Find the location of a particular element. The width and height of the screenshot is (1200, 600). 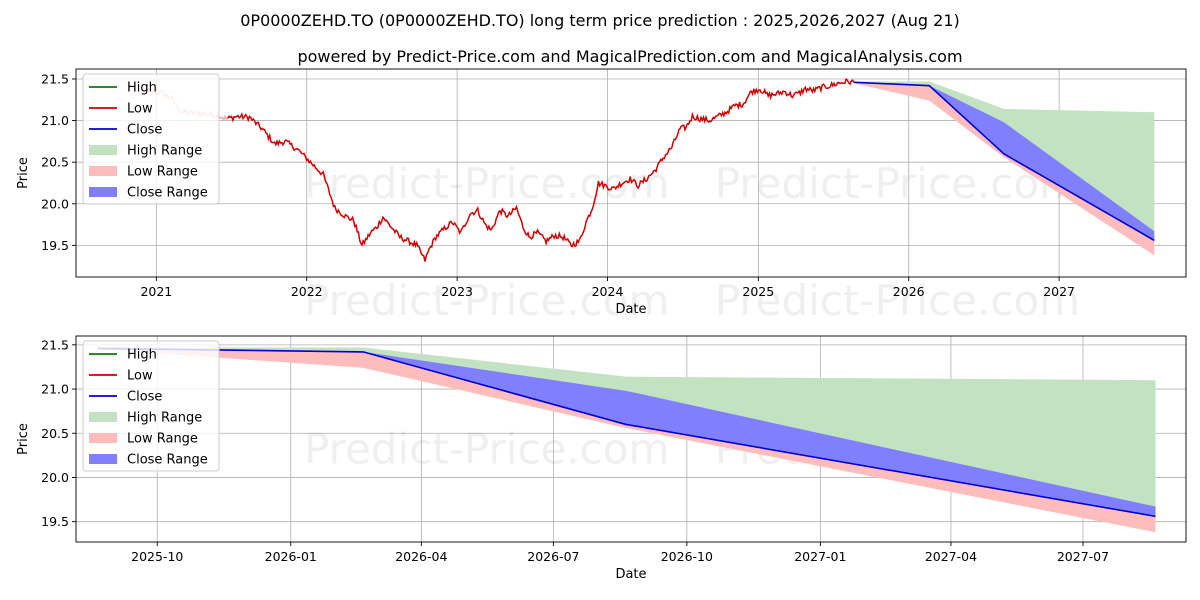

x-tick-label: 2026-01 is located at coordinates (291, 556).